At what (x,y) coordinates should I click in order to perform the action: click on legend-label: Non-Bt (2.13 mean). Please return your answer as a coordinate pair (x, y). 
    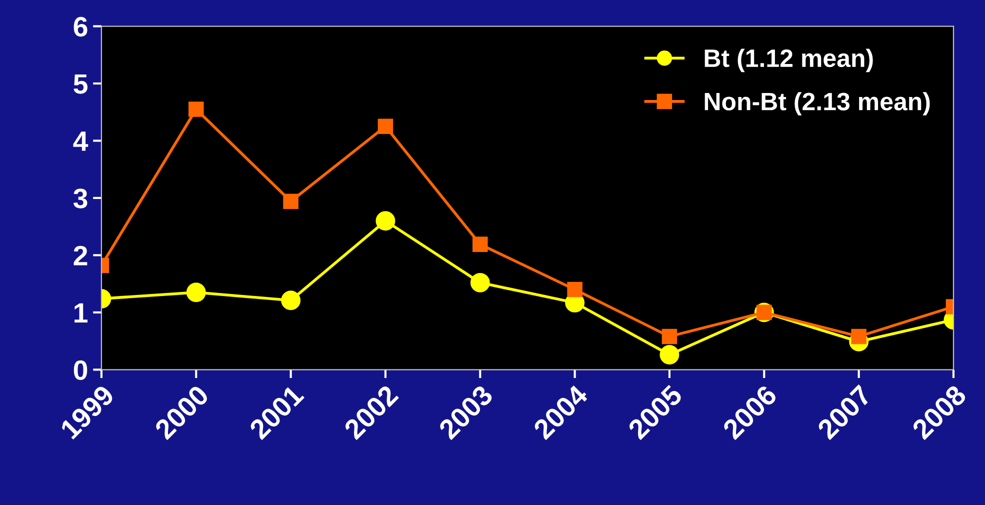
    Looking at the image, I should click on (817, 104).